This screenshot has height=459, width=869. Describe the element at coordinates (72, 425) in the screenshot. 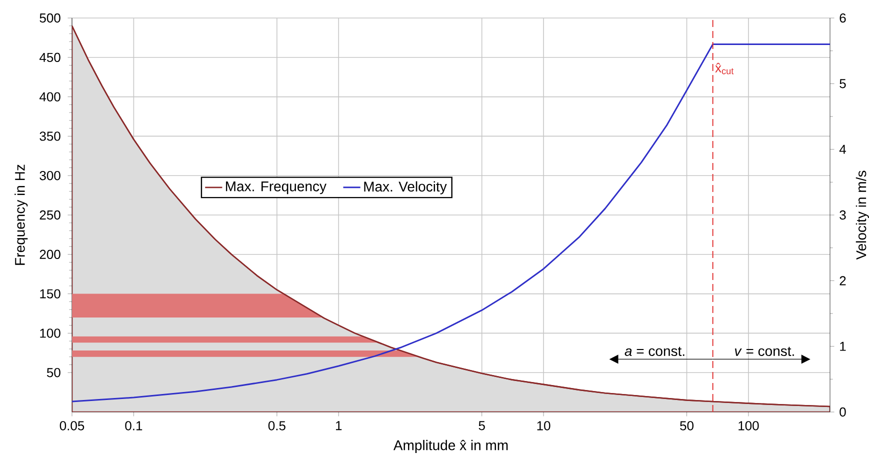

I see `x-tick-label: 0.05` at that location.